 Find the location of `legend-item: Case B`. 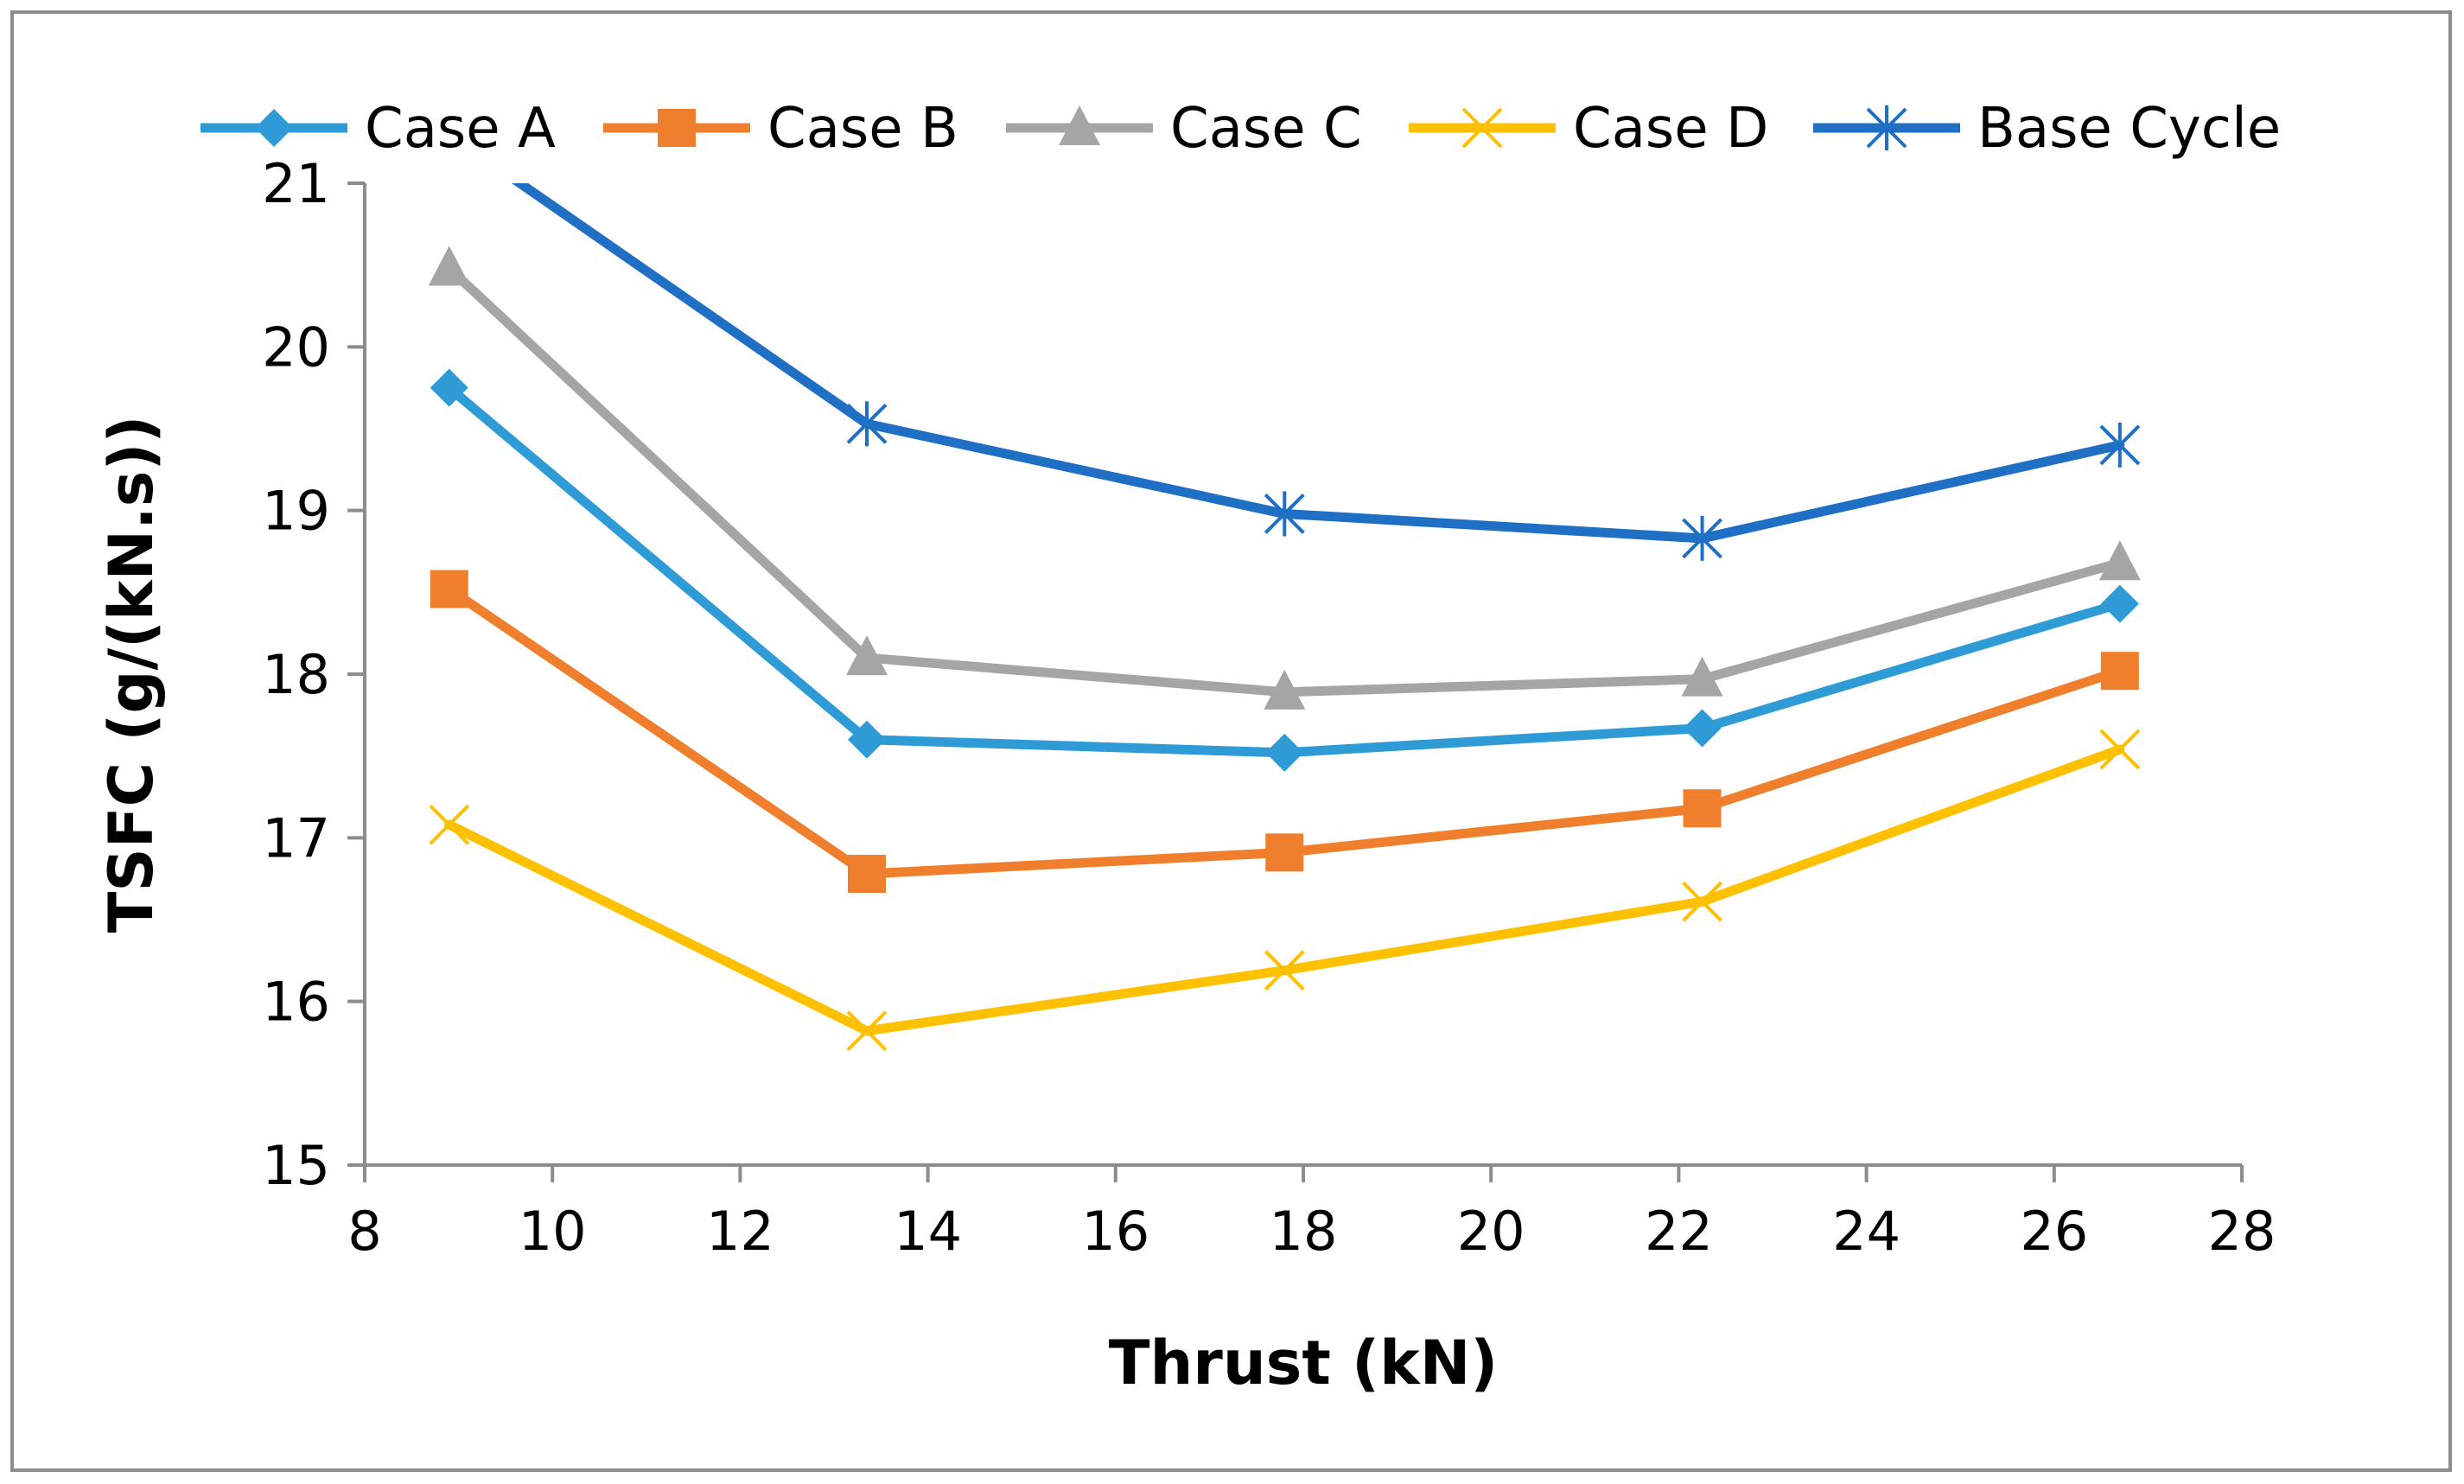

legend-item: Case B is located at coordinates (780, 129).